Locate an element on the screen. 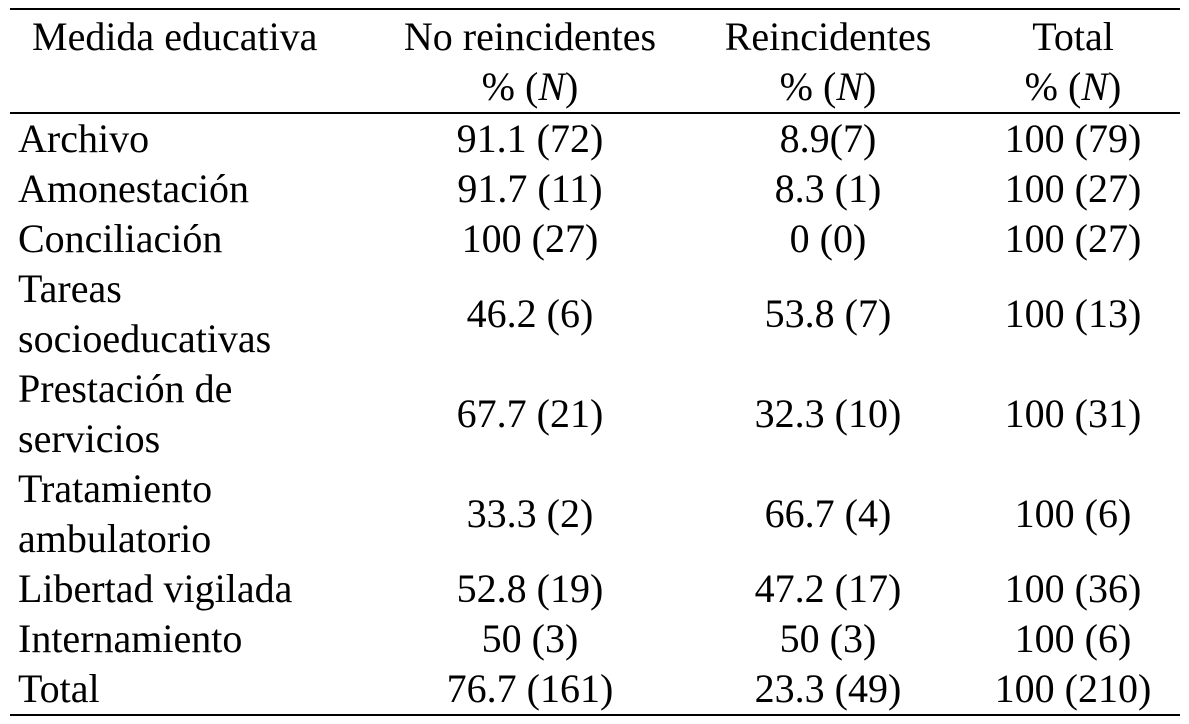  header-cell: Total % (N) is located at coordinates (1073, 61).